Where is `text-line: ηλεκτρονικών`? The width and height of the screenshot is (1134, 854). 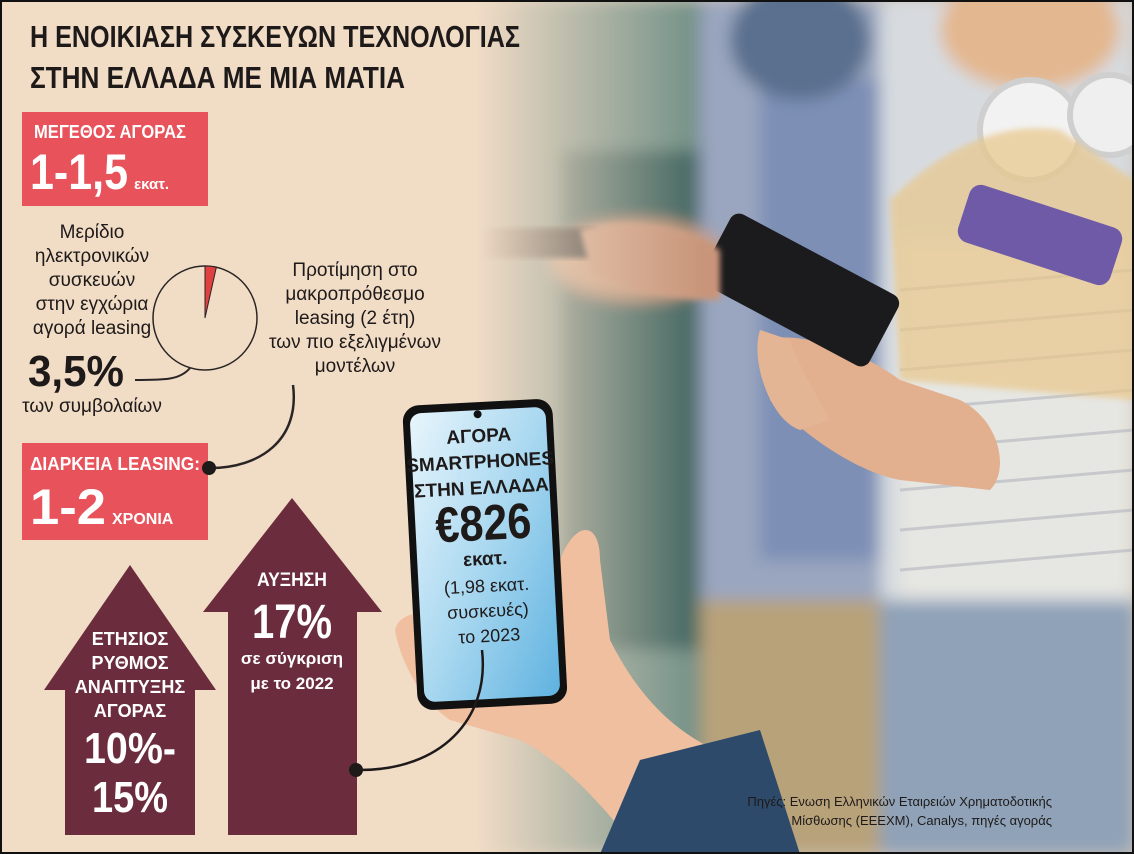 text-line: ηλεκτρονικών is located at coordinates (92, 256).